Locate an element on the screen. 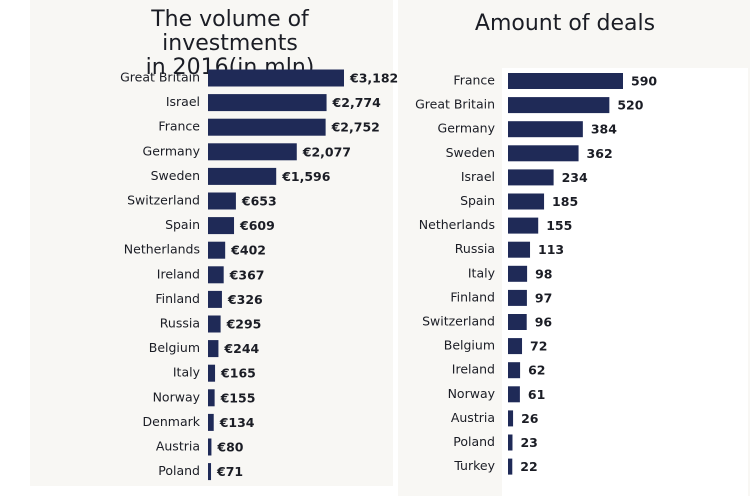 This screenshot has height=500, width=750. value-label: €367 is located at coordinates (247, 274).